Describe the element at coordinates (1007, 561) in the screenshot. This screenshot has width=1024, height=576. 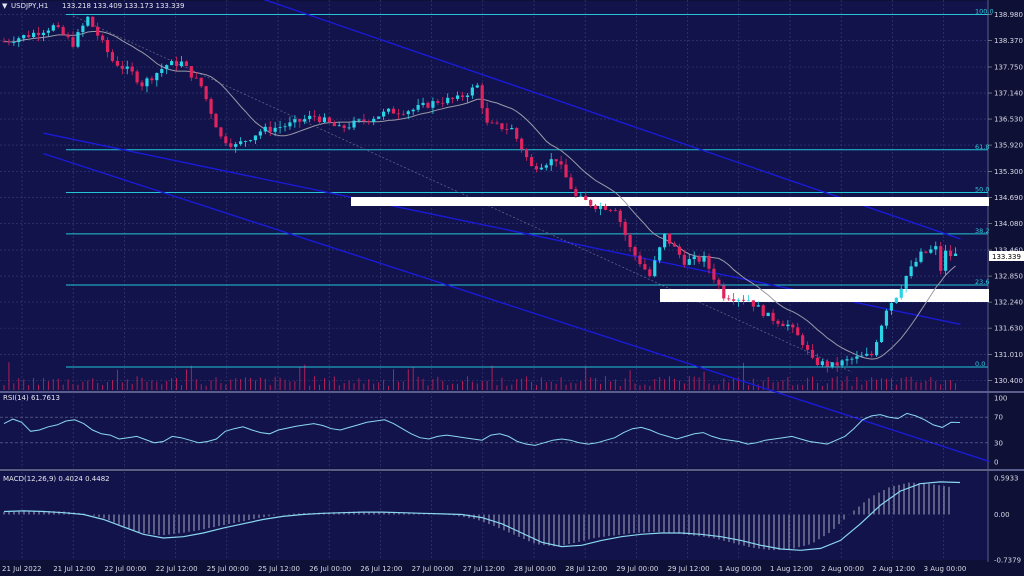
I see `macd-tick-label: -0.7379` at that location.